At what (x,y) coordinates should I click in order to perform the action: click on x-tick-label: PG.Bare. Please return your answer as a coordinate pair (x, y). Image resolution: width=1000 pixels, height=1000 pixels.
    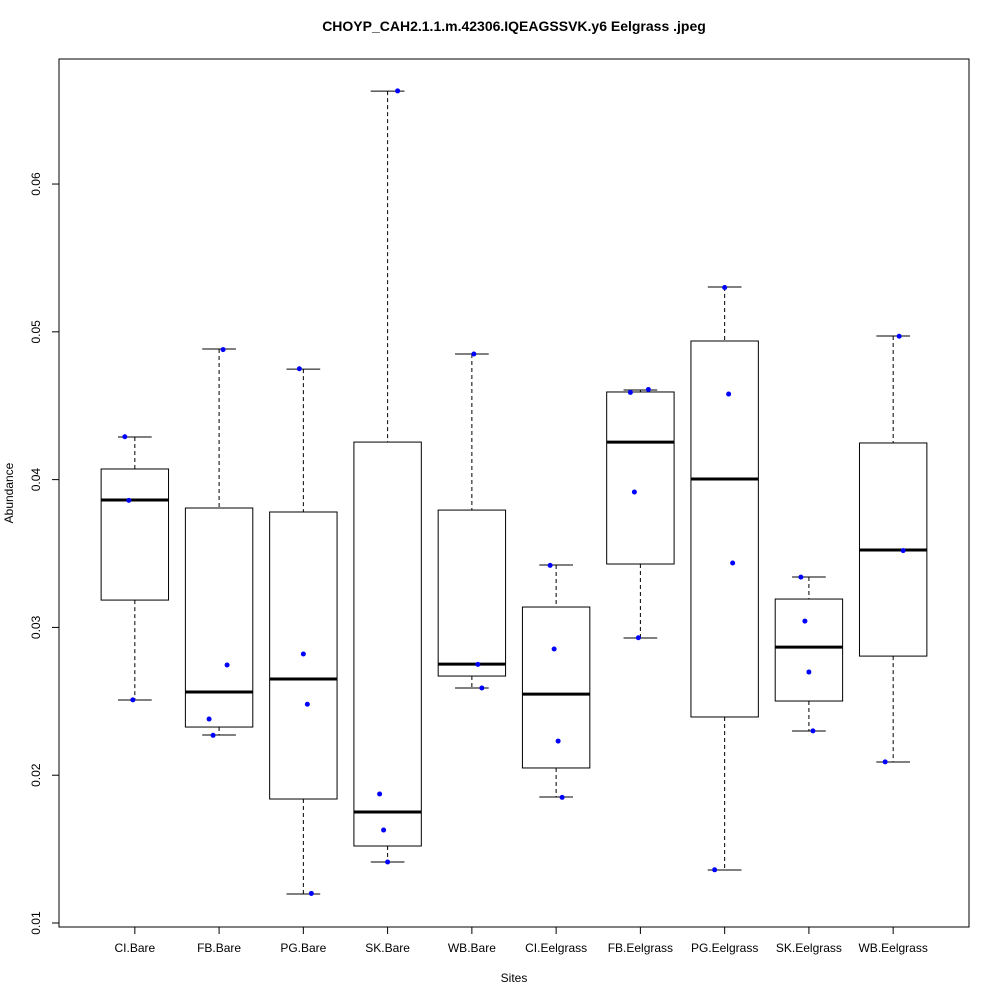
    Looking at the image, I should click on (303, 948).